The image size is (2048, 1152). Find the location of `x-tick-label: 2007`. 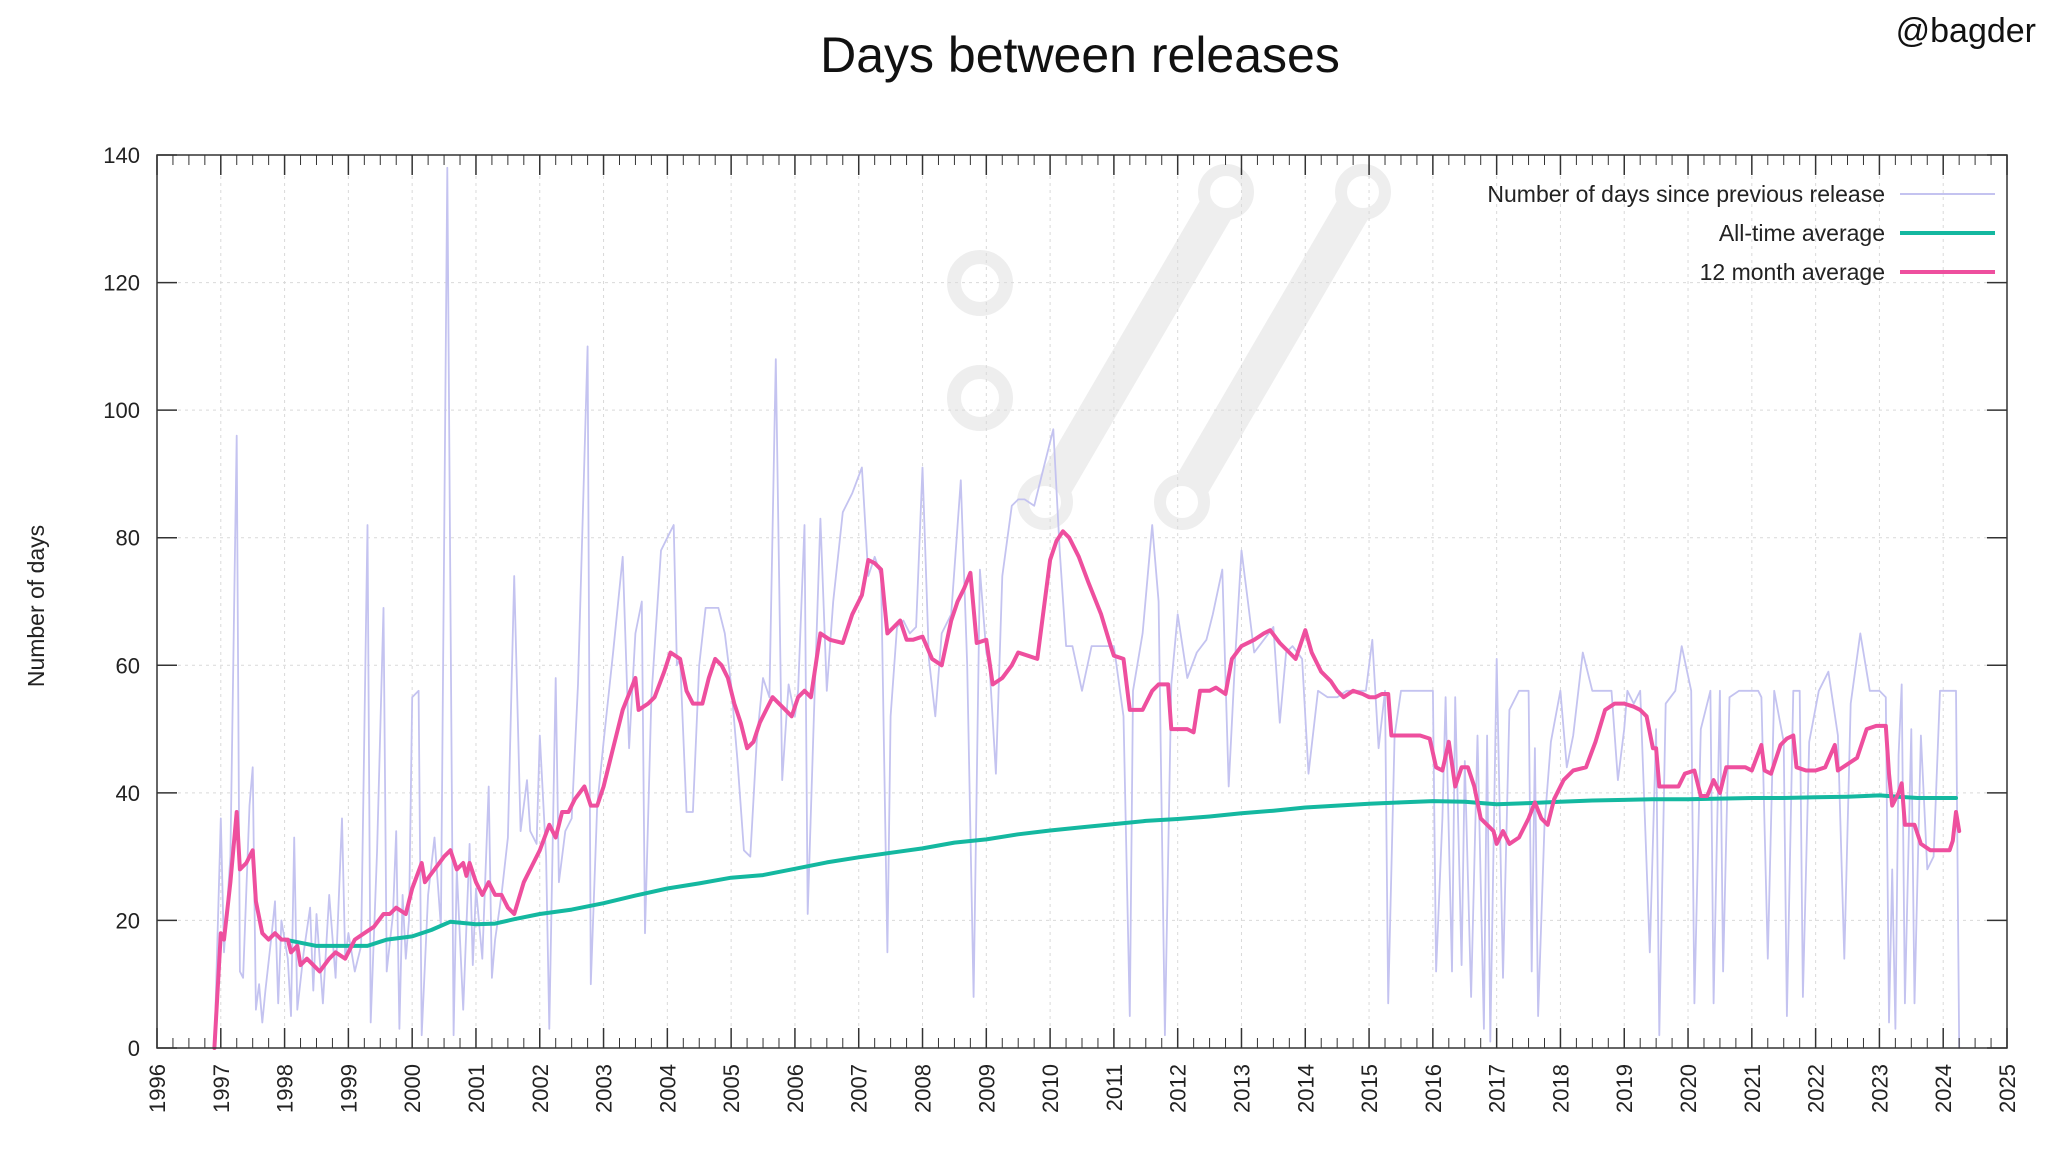

x-tick-label: 2007 is located at coordinates (859, 1088).